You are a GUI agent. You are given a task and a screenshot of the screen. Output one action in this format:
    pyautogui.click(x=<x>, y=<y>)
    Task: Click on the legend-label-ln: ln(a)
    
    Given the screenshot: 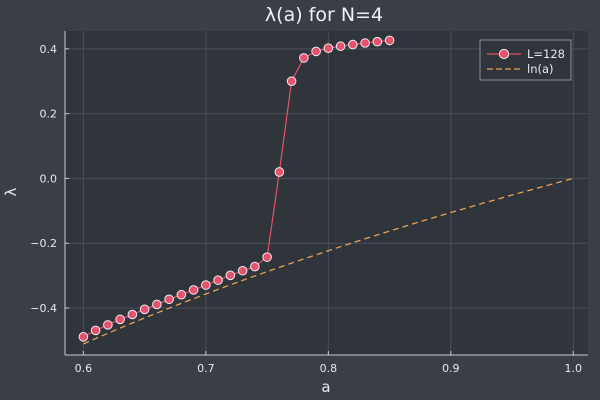 What is the action you would take?
    pyautogui.click(x=540, y=69)
    